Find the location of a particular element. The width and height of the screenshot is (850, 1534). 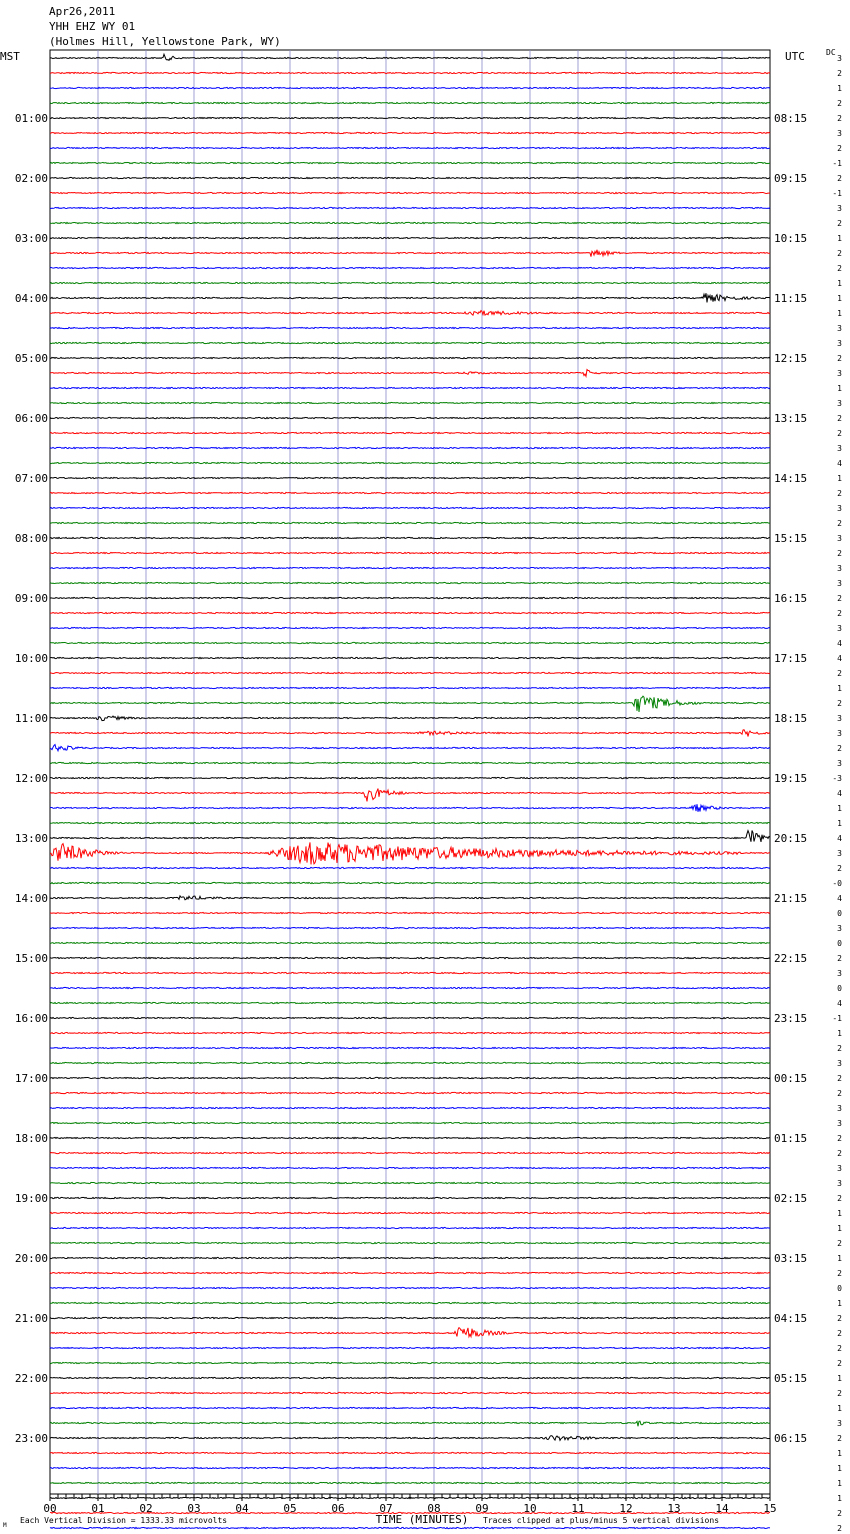

right-hour-label: 22:15 is located at coordinates (790, 958).